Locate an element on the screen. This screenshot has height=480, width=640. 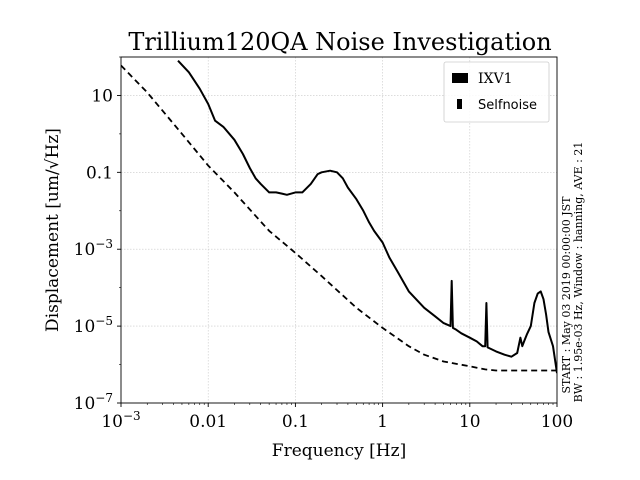
legend-box is located at coordinates (496, 92).